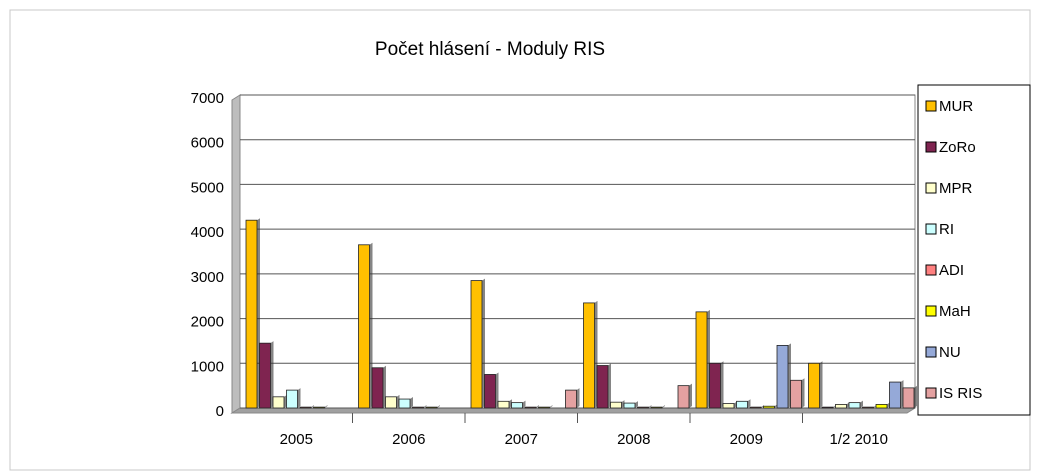 This screenshot has height=476, width=1037. I want to click on legend-label: IS RIS, so click(960, 393).